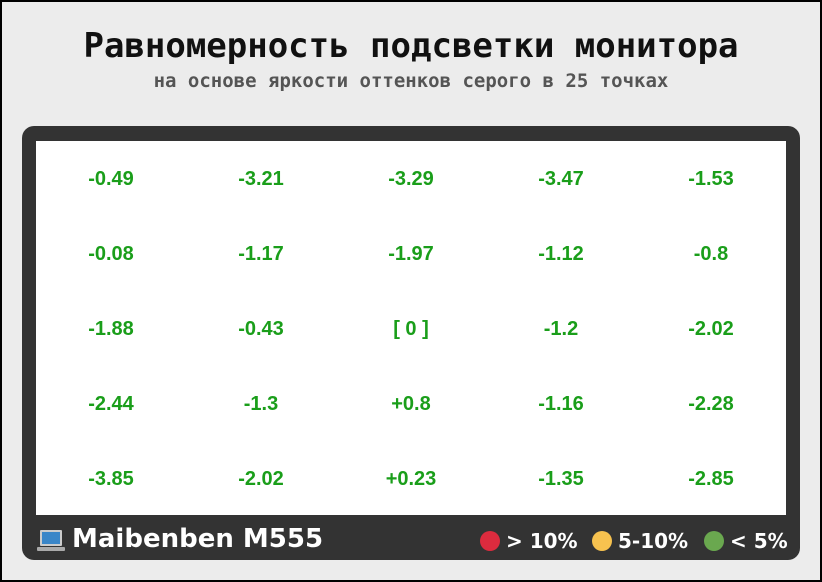 This screenshot has height=582, width=822. I want to click on cell-value: +0.23, so click(411, 479).